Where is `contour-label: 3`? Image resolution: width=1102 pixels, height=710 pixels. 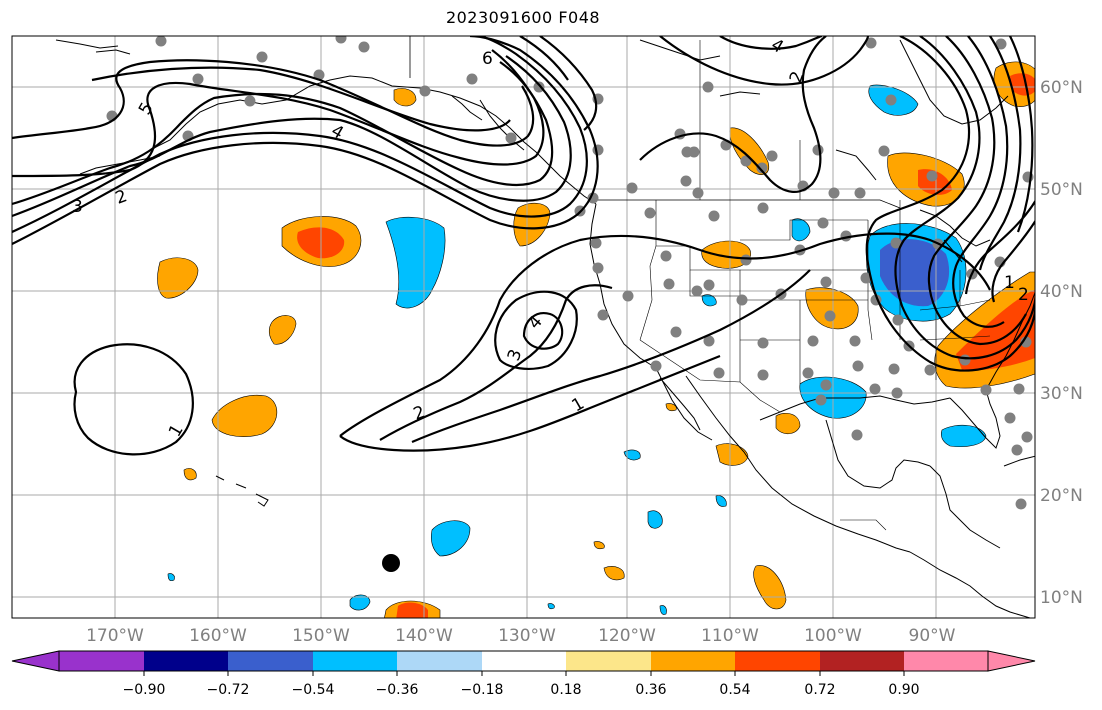
contour-label: 3 is located at coordinates (77, 207).